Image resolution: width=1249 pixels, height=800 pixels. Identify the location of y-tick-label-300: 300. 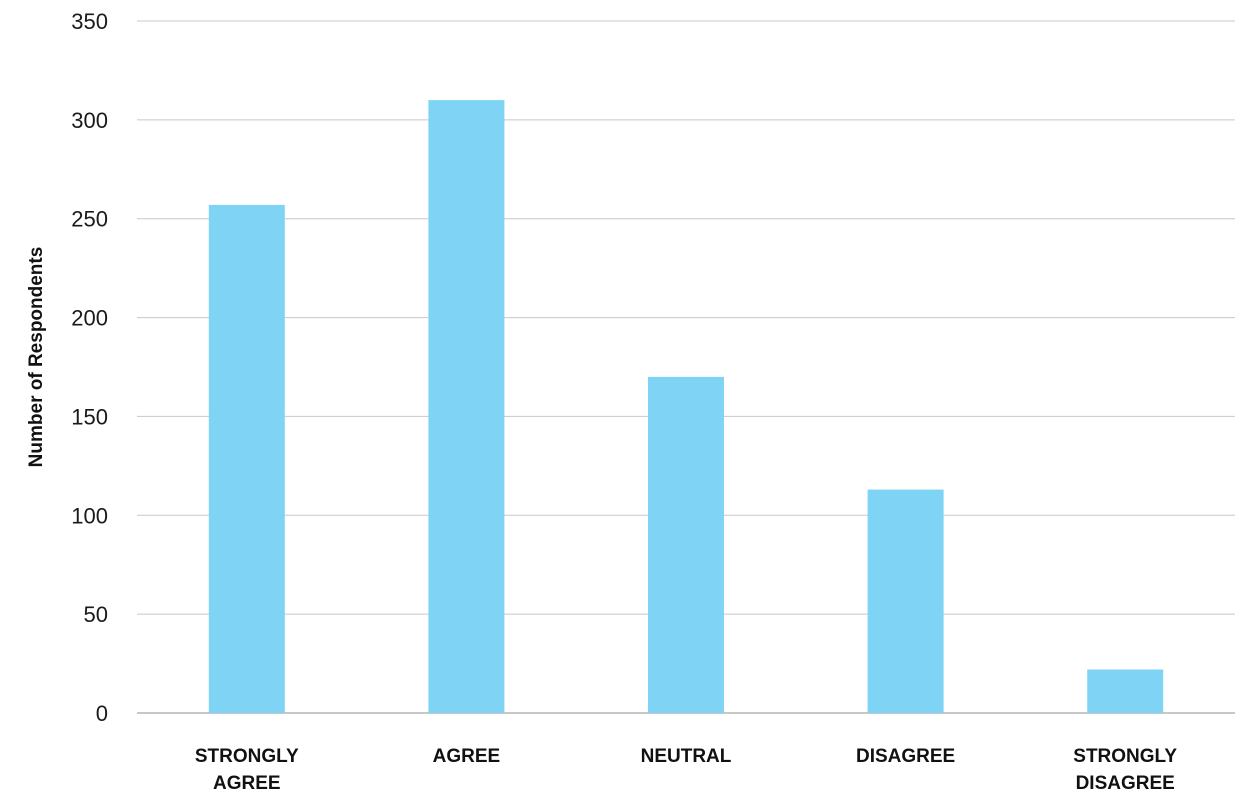
(89, 120).